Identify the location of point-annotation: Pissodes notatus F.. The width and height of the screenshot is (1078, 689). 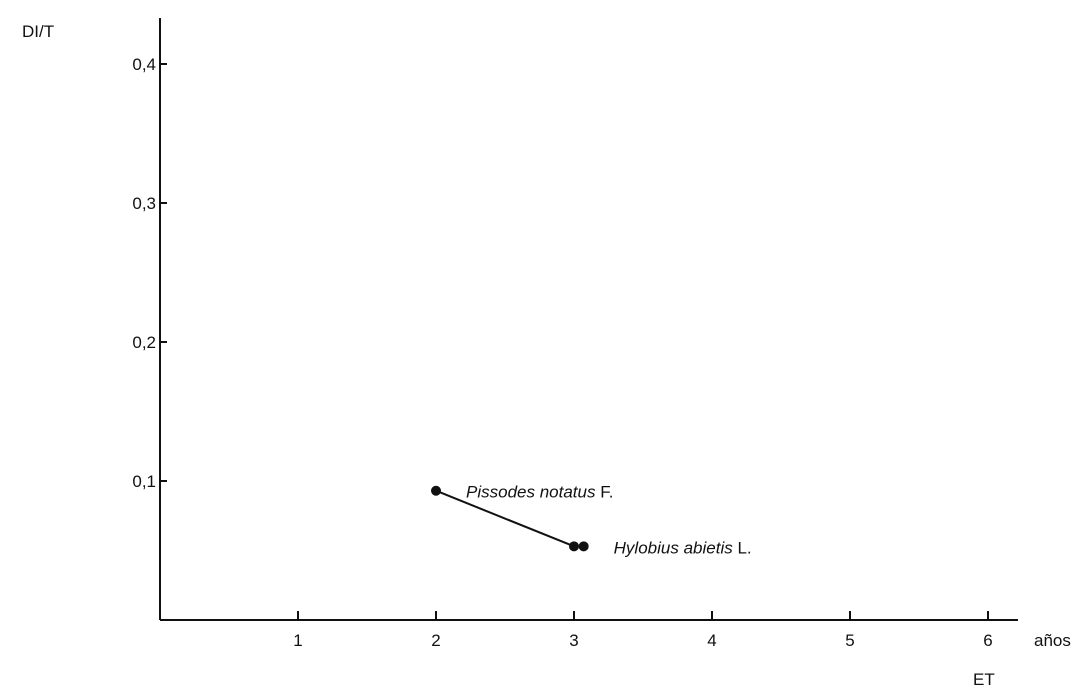
(539, 492).